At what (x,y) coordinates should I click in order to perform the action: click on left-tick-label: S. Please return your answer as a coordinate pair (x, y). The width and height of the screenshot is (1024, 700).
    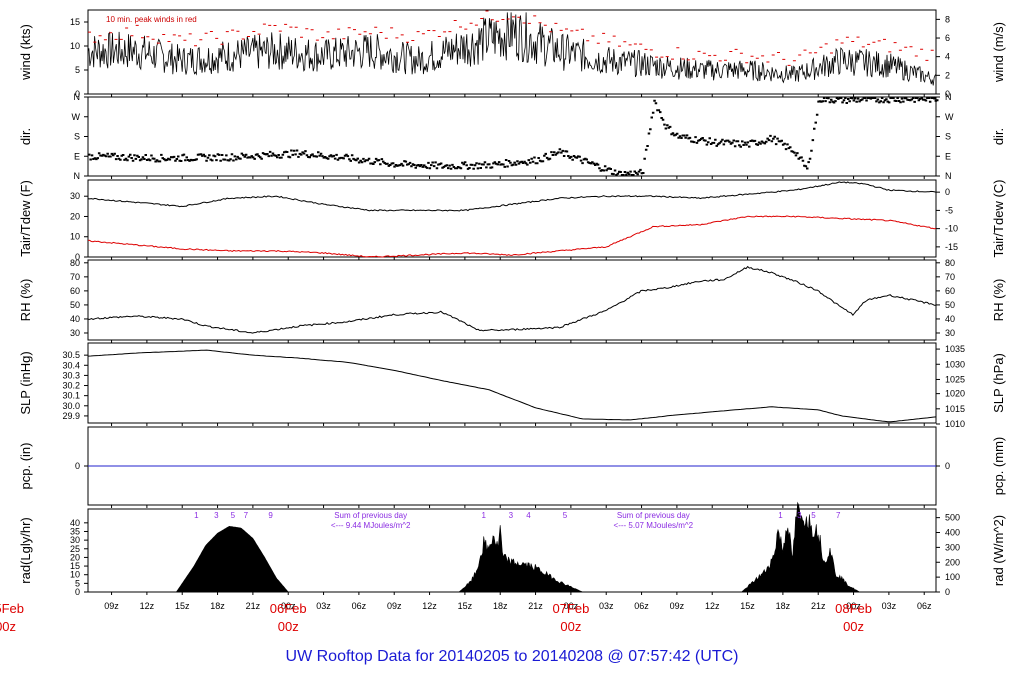
    Looking at the image, I should click on (77, 137).